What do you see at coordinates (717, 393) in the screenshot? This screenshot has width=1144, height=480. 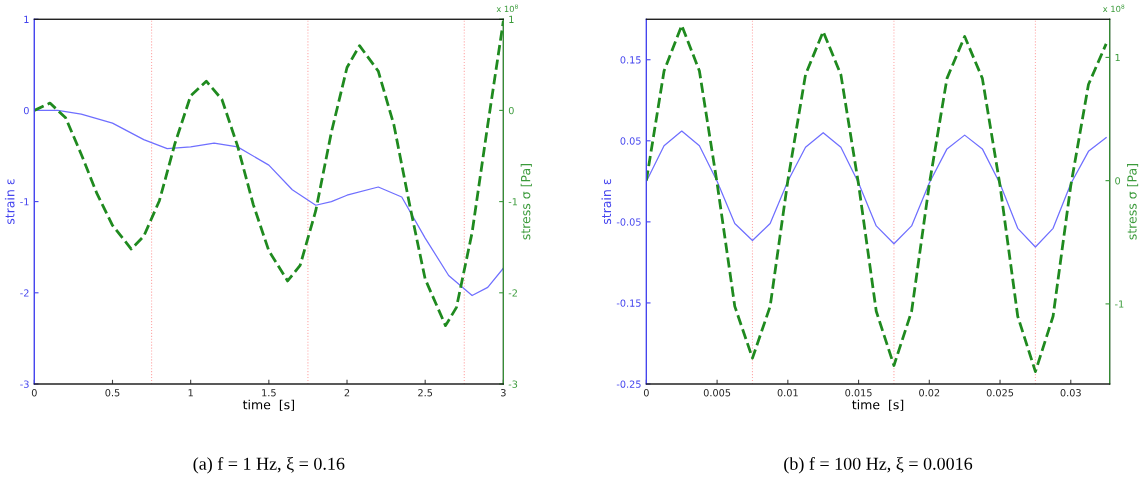 I see `x-tick-label: 0.005` at bounding box center [717, 393].